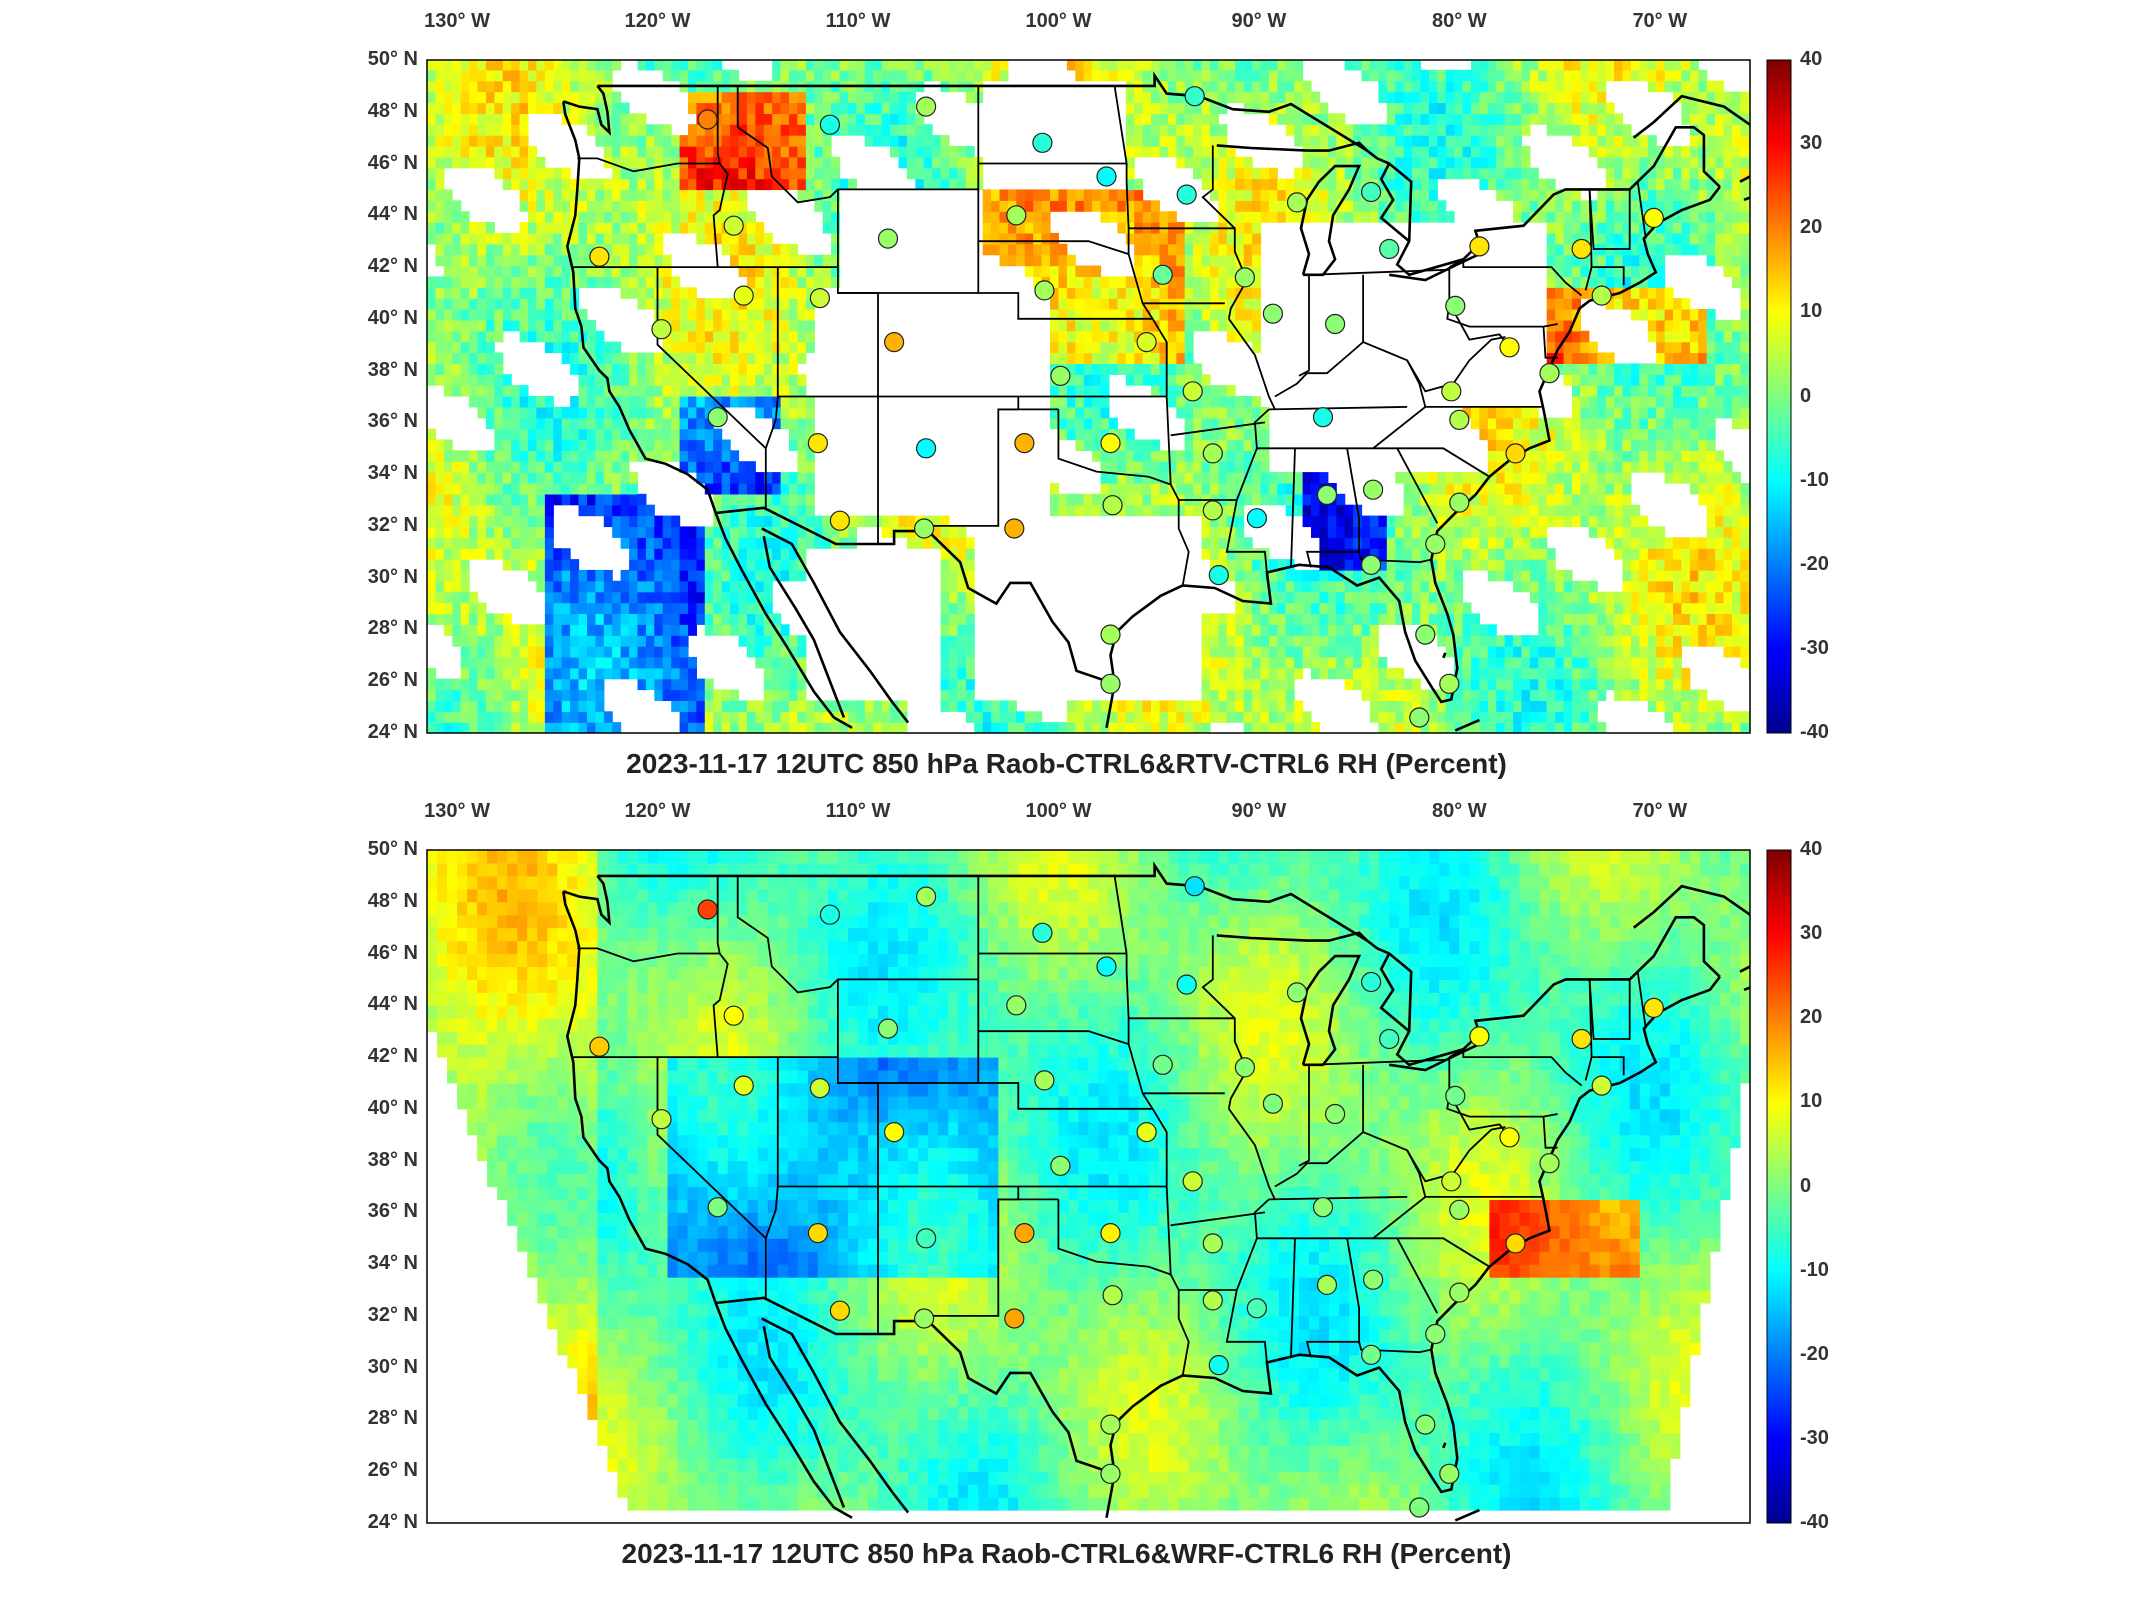  I want to click on colorbar, so click(1779, 396).